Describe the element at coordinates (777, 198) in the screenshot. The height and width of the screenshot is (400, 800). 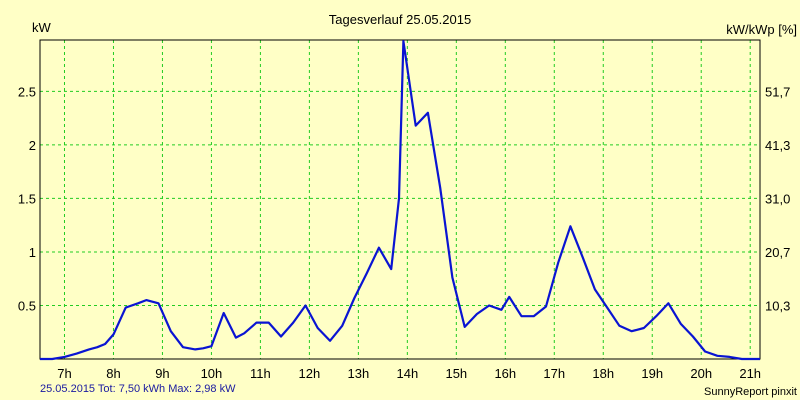
I see `y-tick-label-right: 31,0` at that location.